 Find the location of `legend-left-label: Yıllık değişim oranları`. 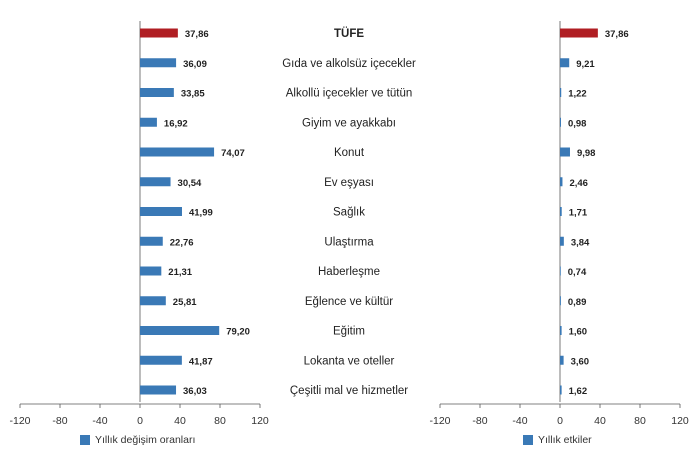

legend-left-label: Yıllık değişim oranları is located at coordinates (145, 440).